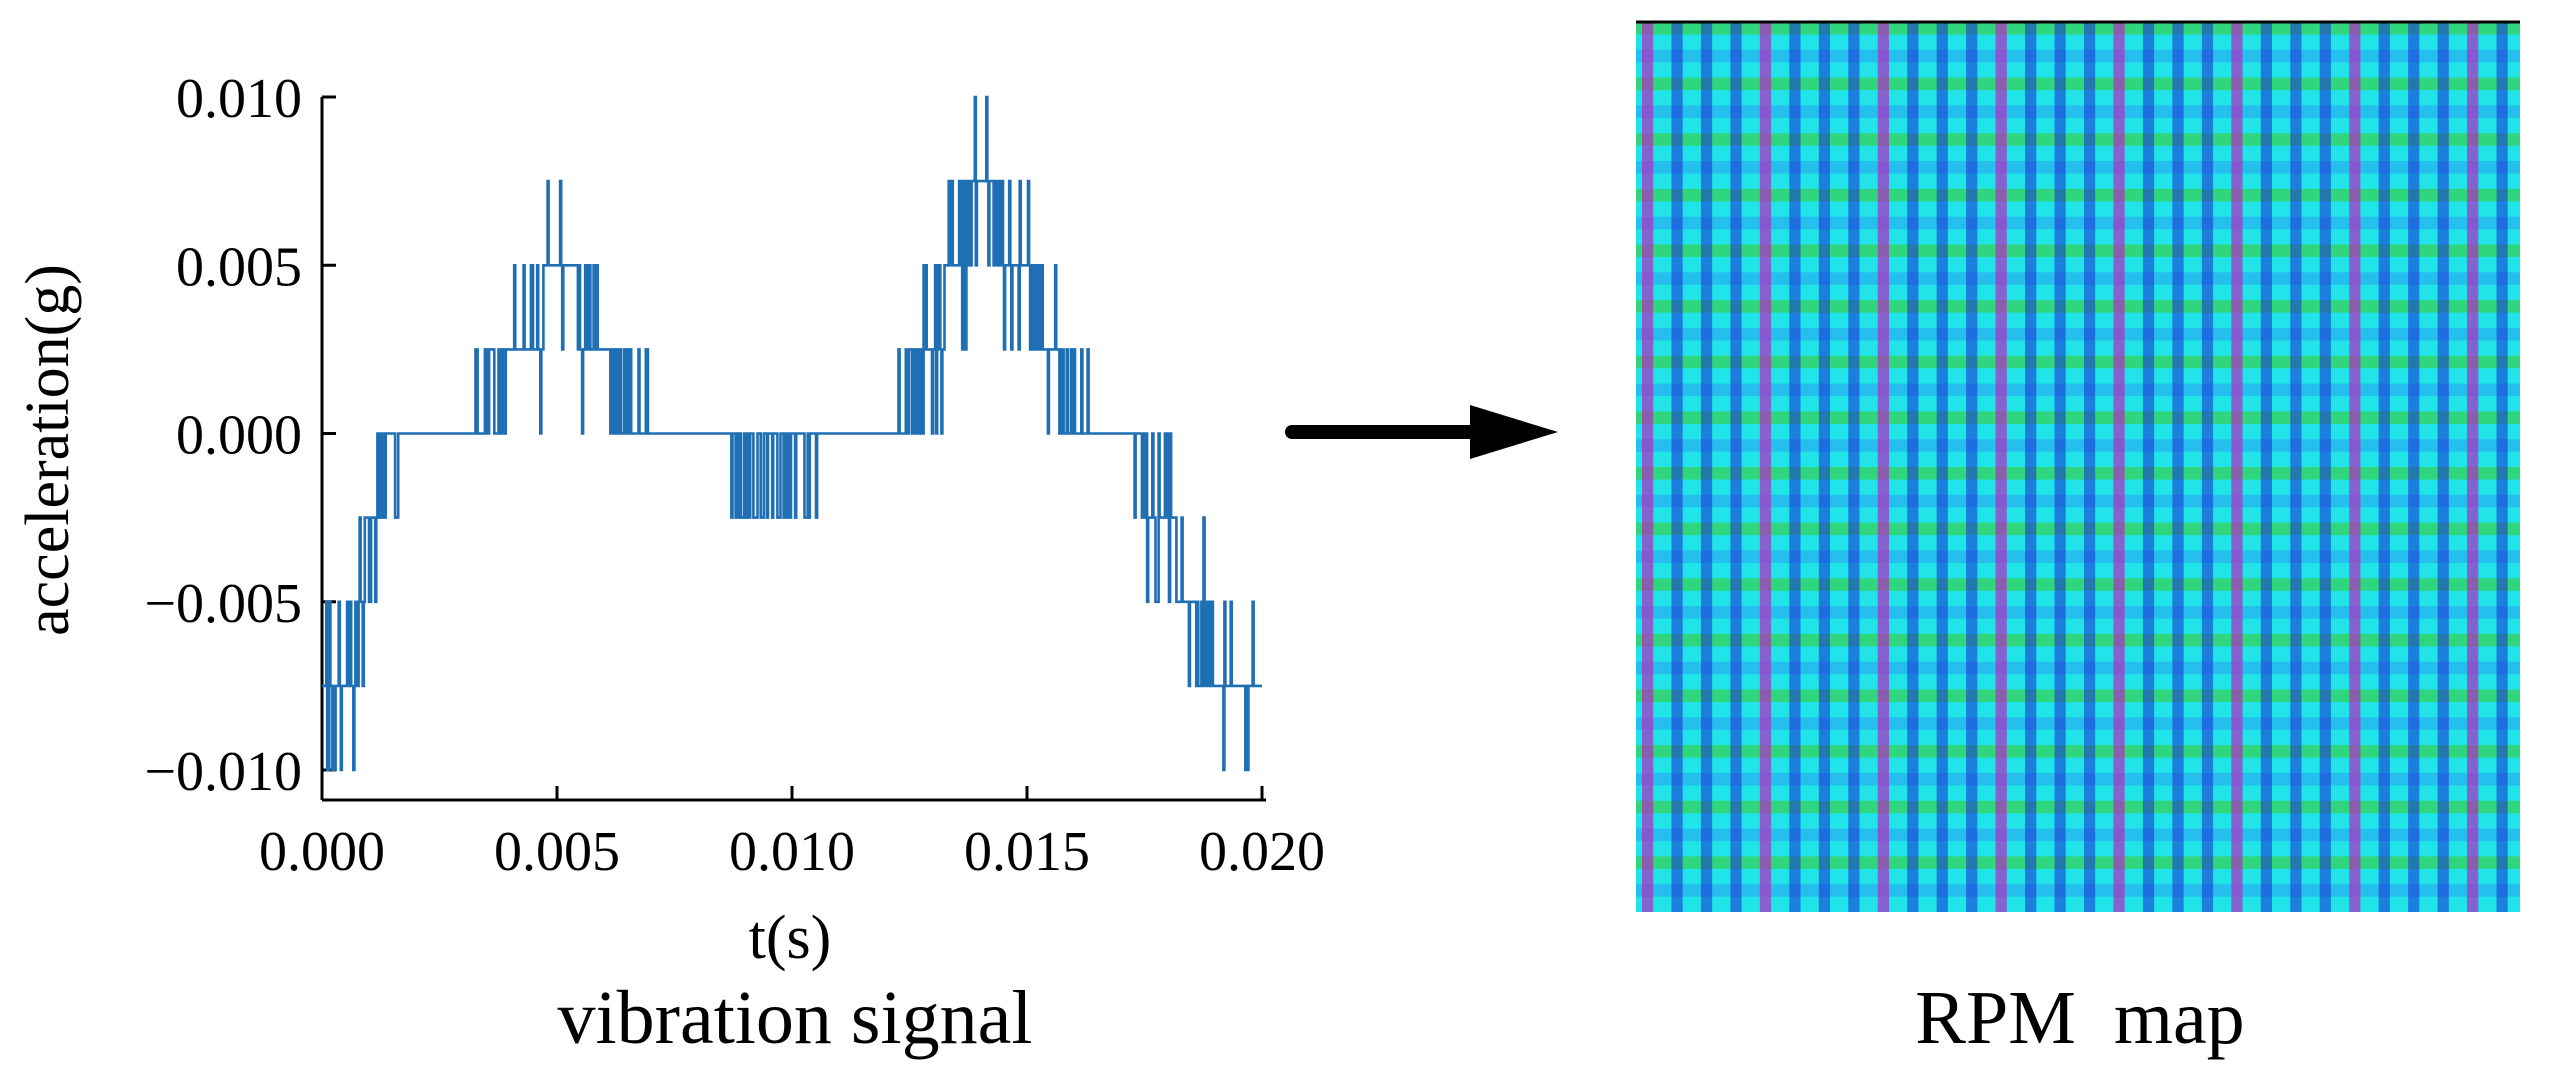  Describe the element at coordinates (1262, 852) in the screenshot. I see `x-tick-label: 0.020` at that location.